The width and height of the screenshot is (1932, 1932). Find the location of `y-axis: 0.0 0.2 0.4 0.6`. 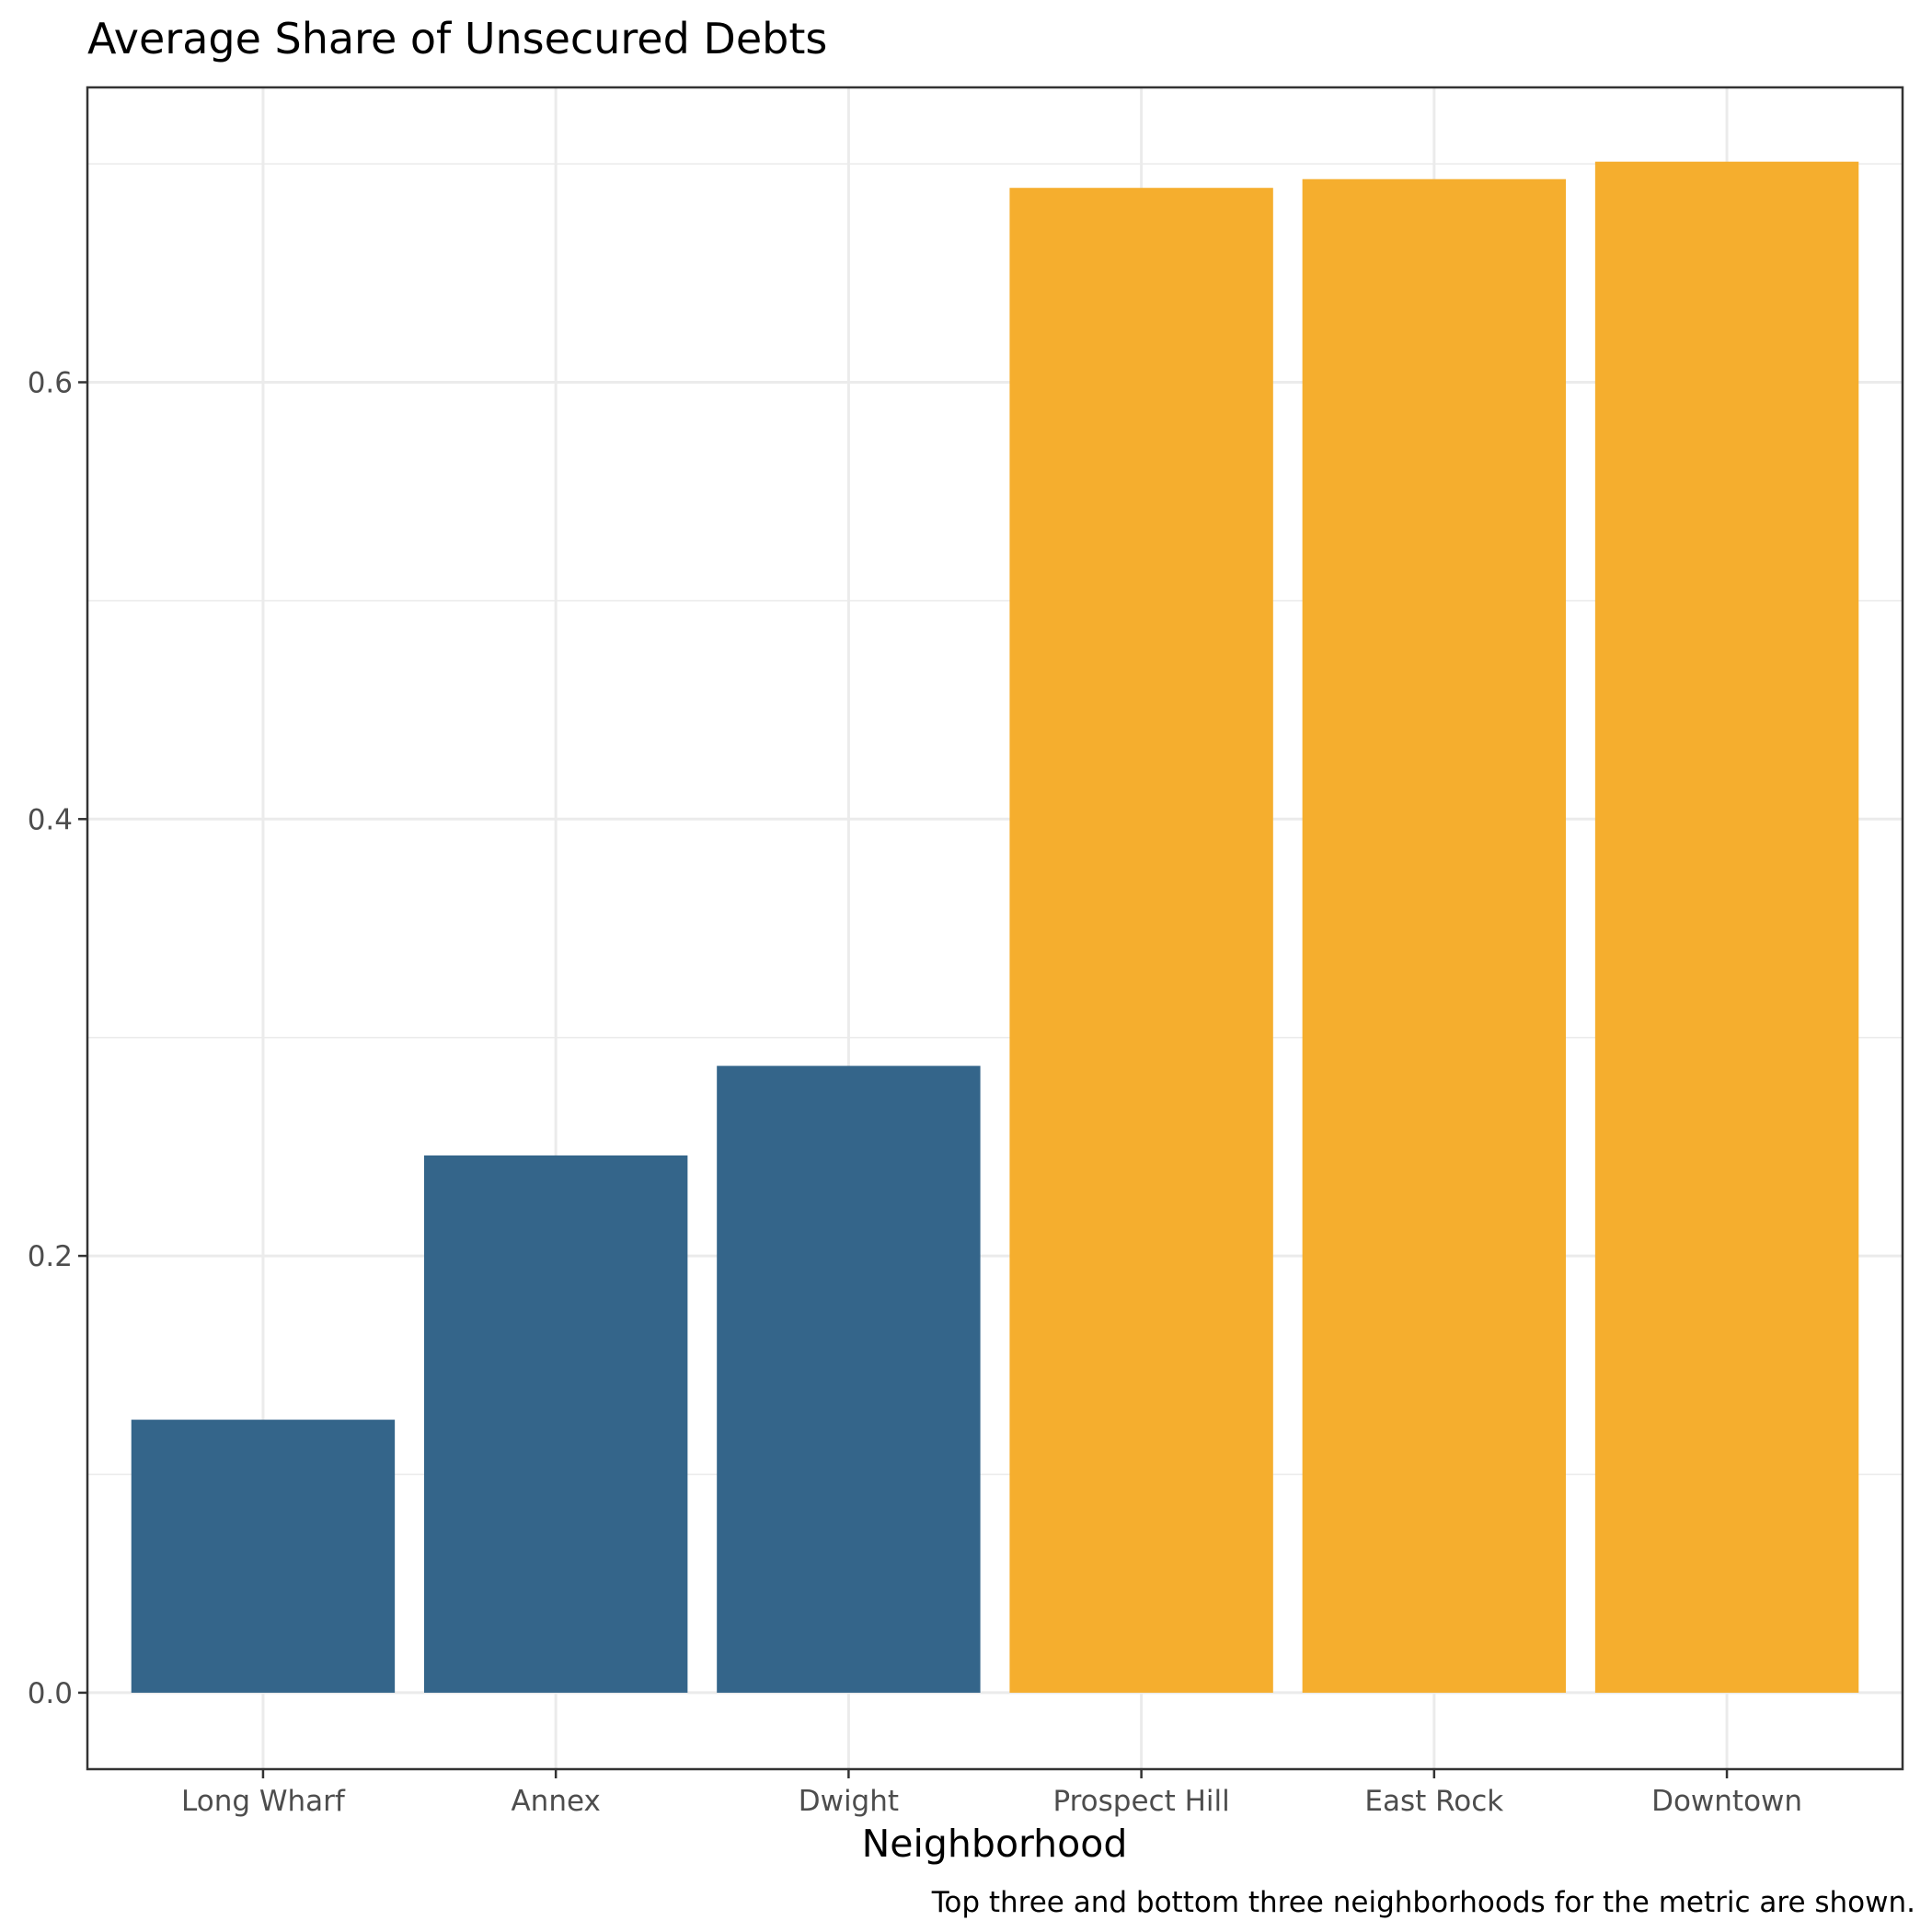

y-axis: 0.0 0.2 0.4 0.6 is located at coordinates (57, 1038).